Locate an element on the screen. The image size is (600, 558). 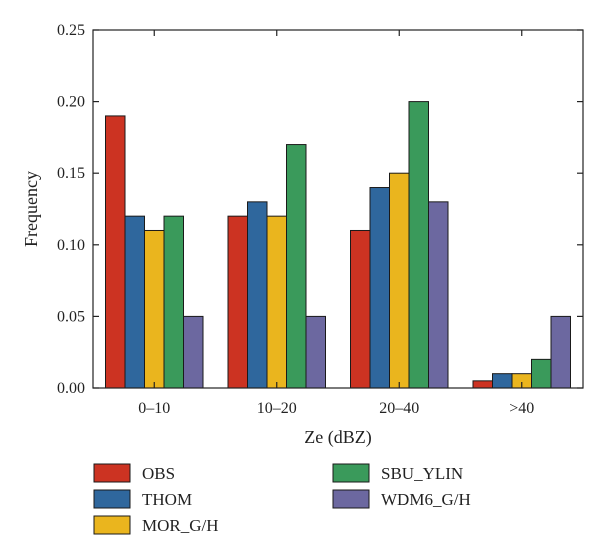
legend-swatch-sbu-ylin is located at coordinates (351, 473).